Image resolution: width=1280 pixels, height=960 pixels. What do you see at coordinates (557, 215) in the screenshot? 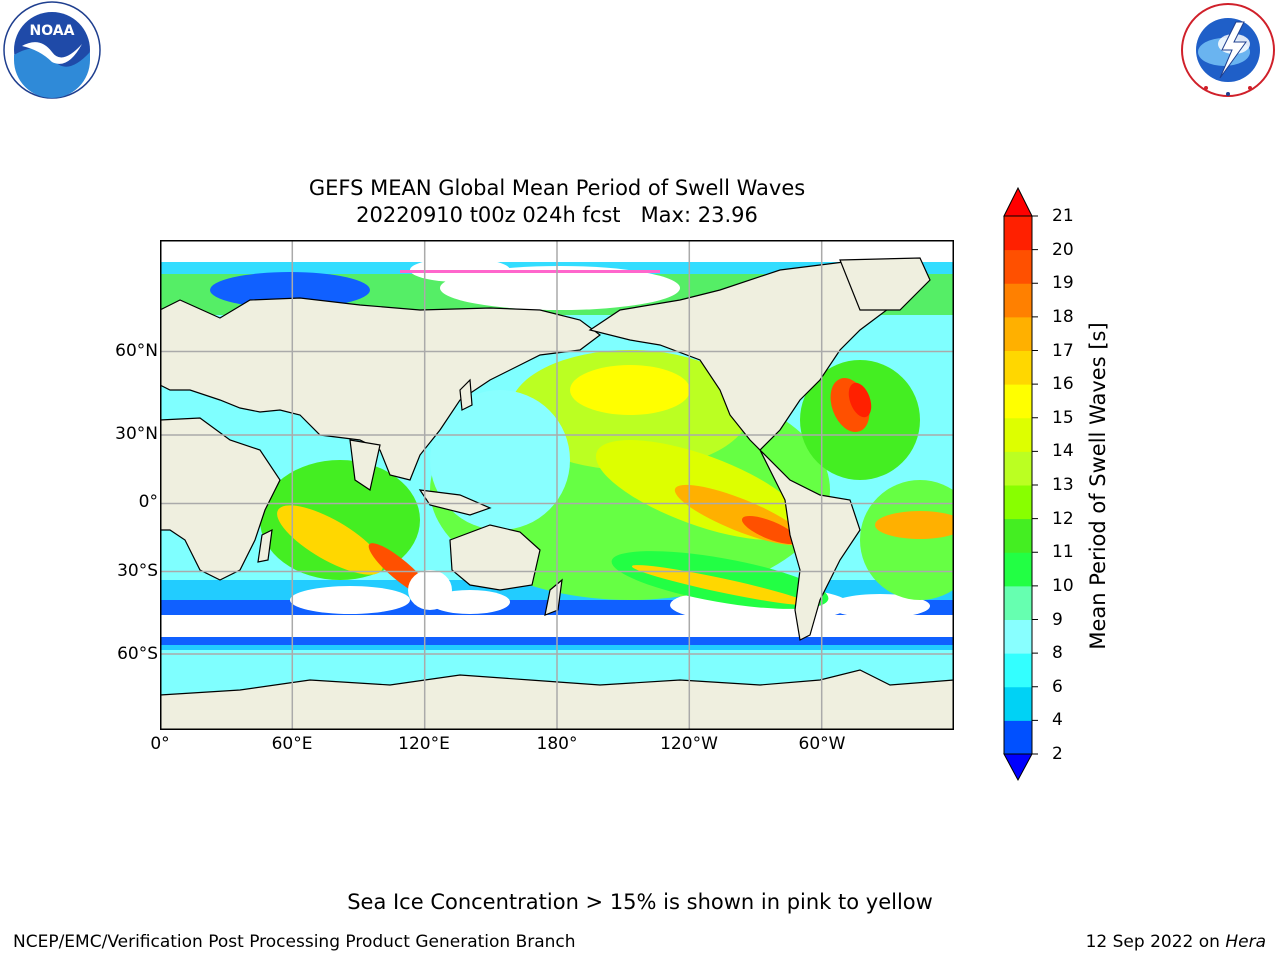
I see `chart-subtitle: 20220910 t00z 024h fcst Max: 23.96` at bounding box center [557, 215].